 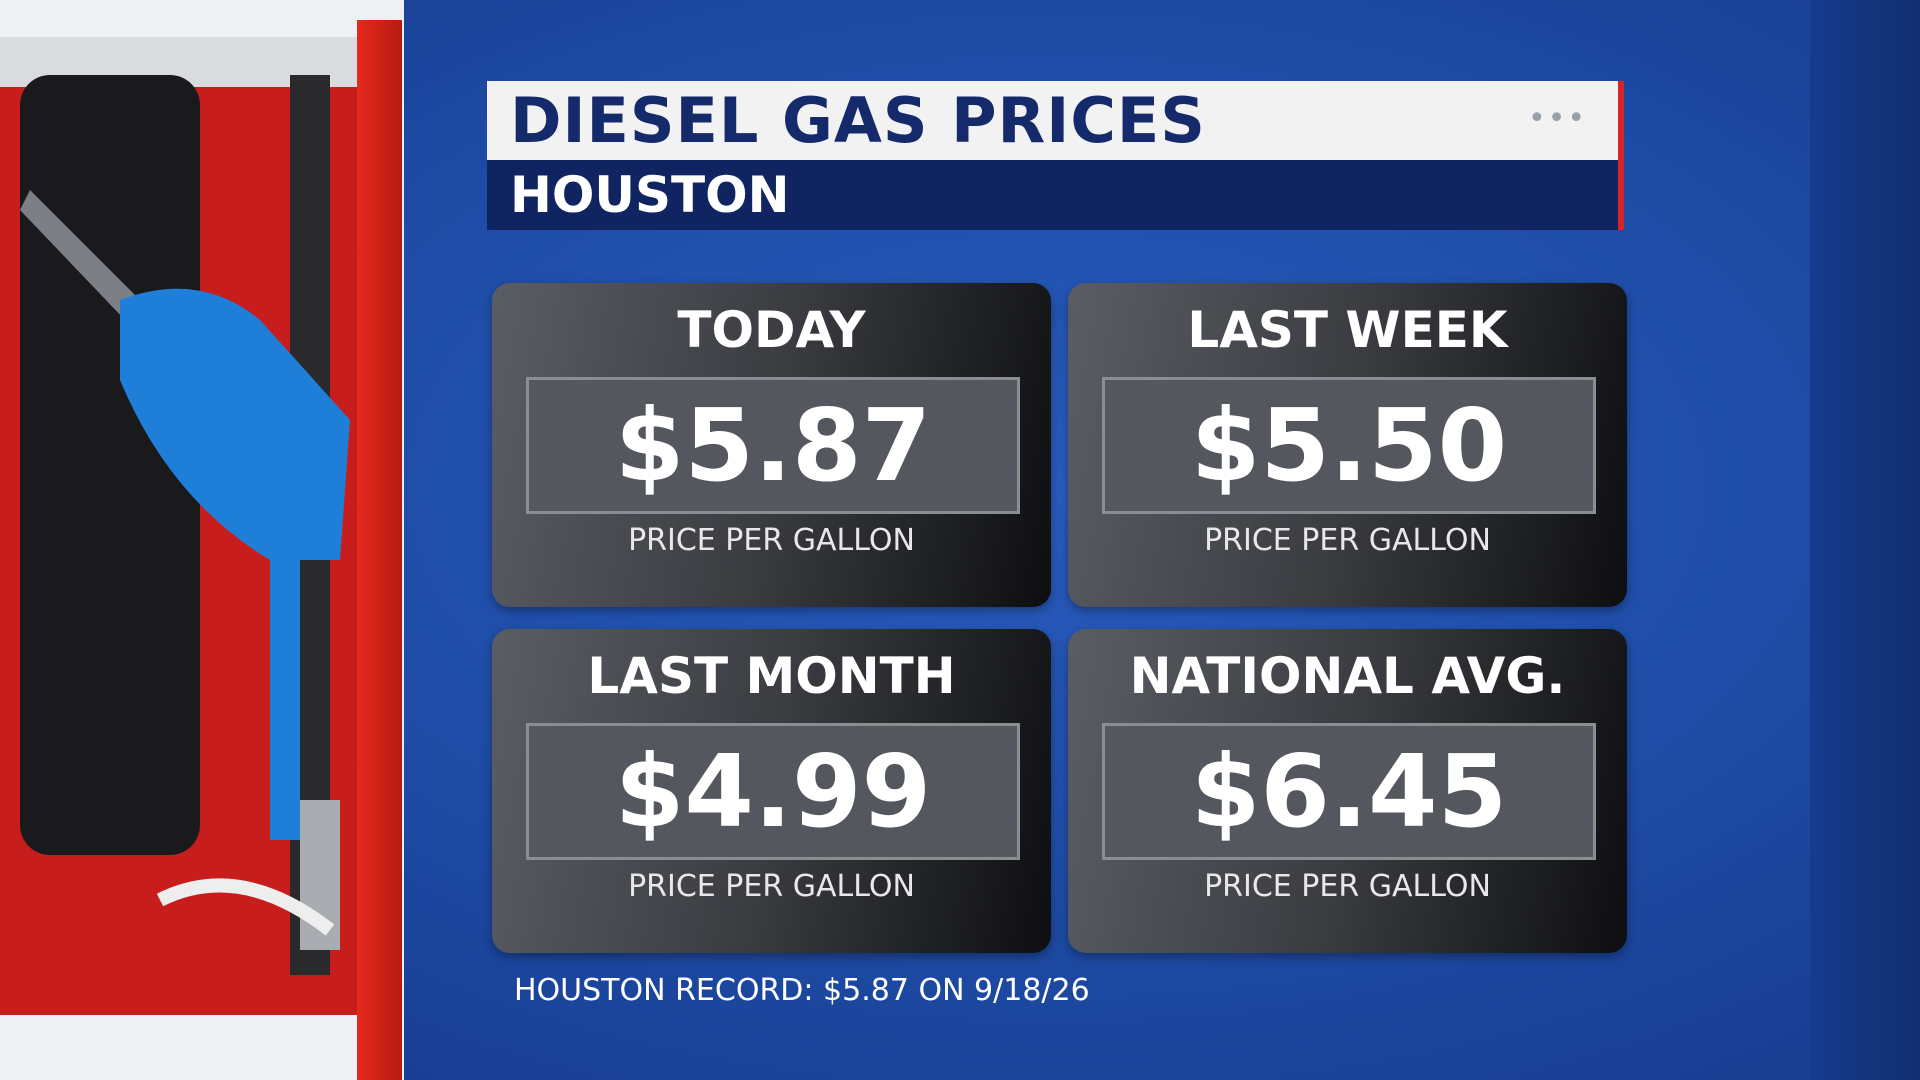 I want to click on price-box: $6.45, so click(x=1349, y=791).